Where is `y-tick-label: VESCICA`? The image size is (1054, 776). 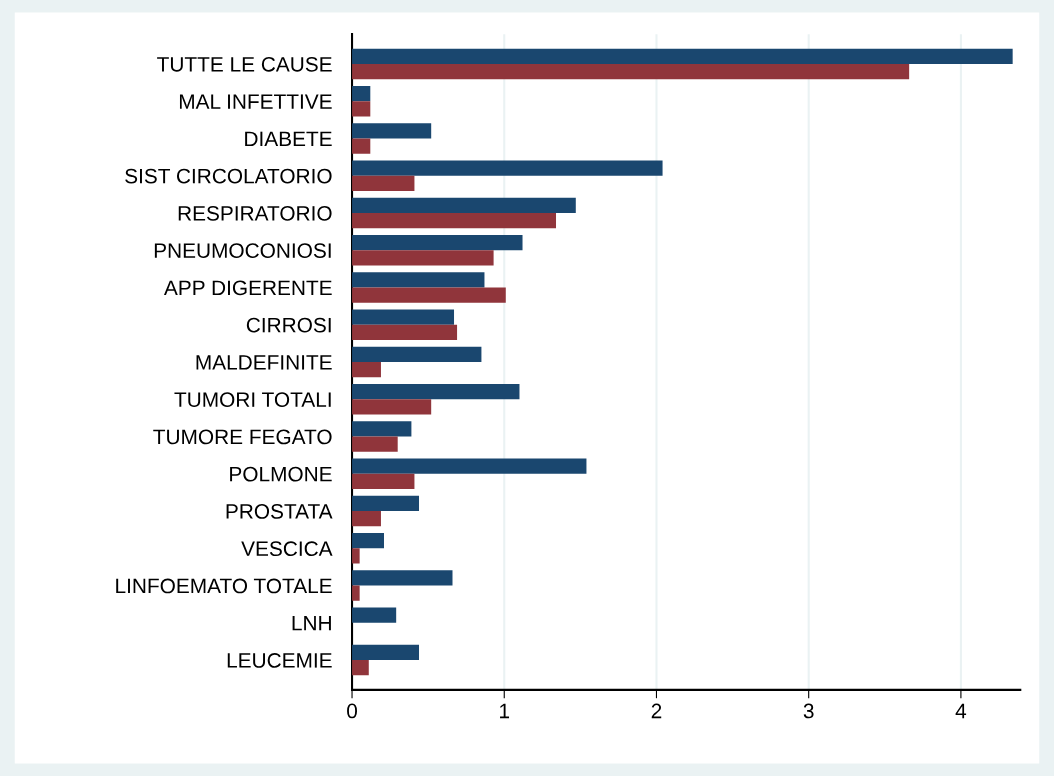
y-tick-label: VESCICA is located at coordinates (287, 549).